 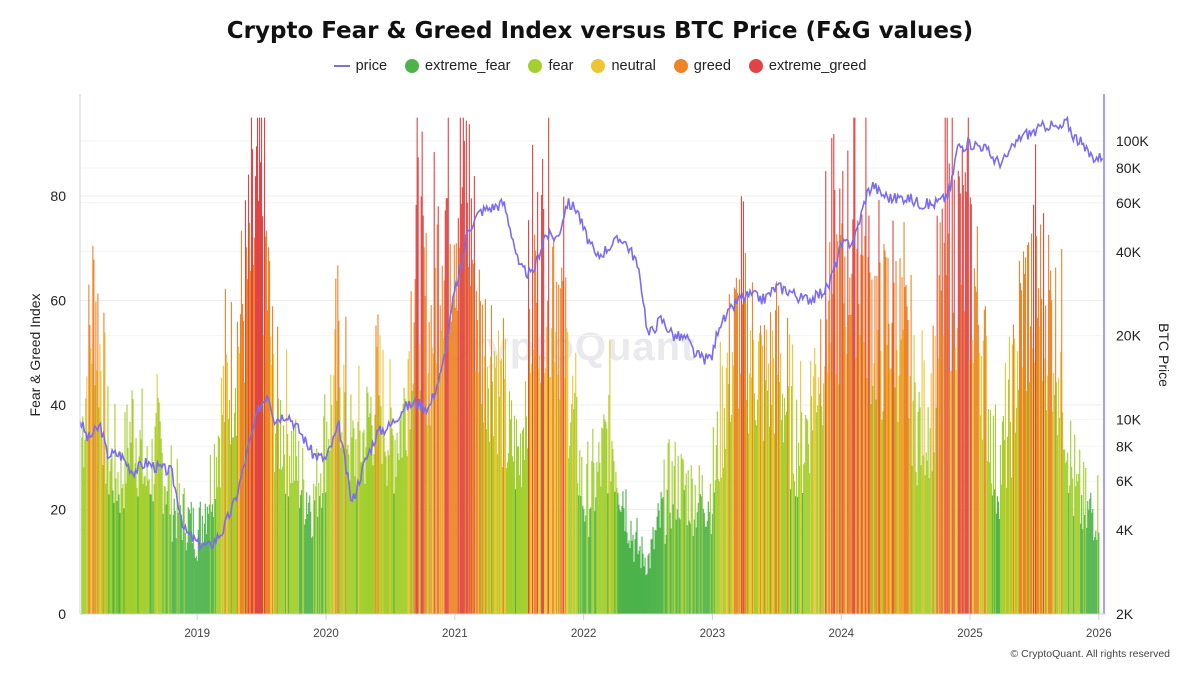 What do you see at coordinates (623, 66) in the screenshot?
I see `legend-item-neutral: neutral` at bounding box center [623, 66].